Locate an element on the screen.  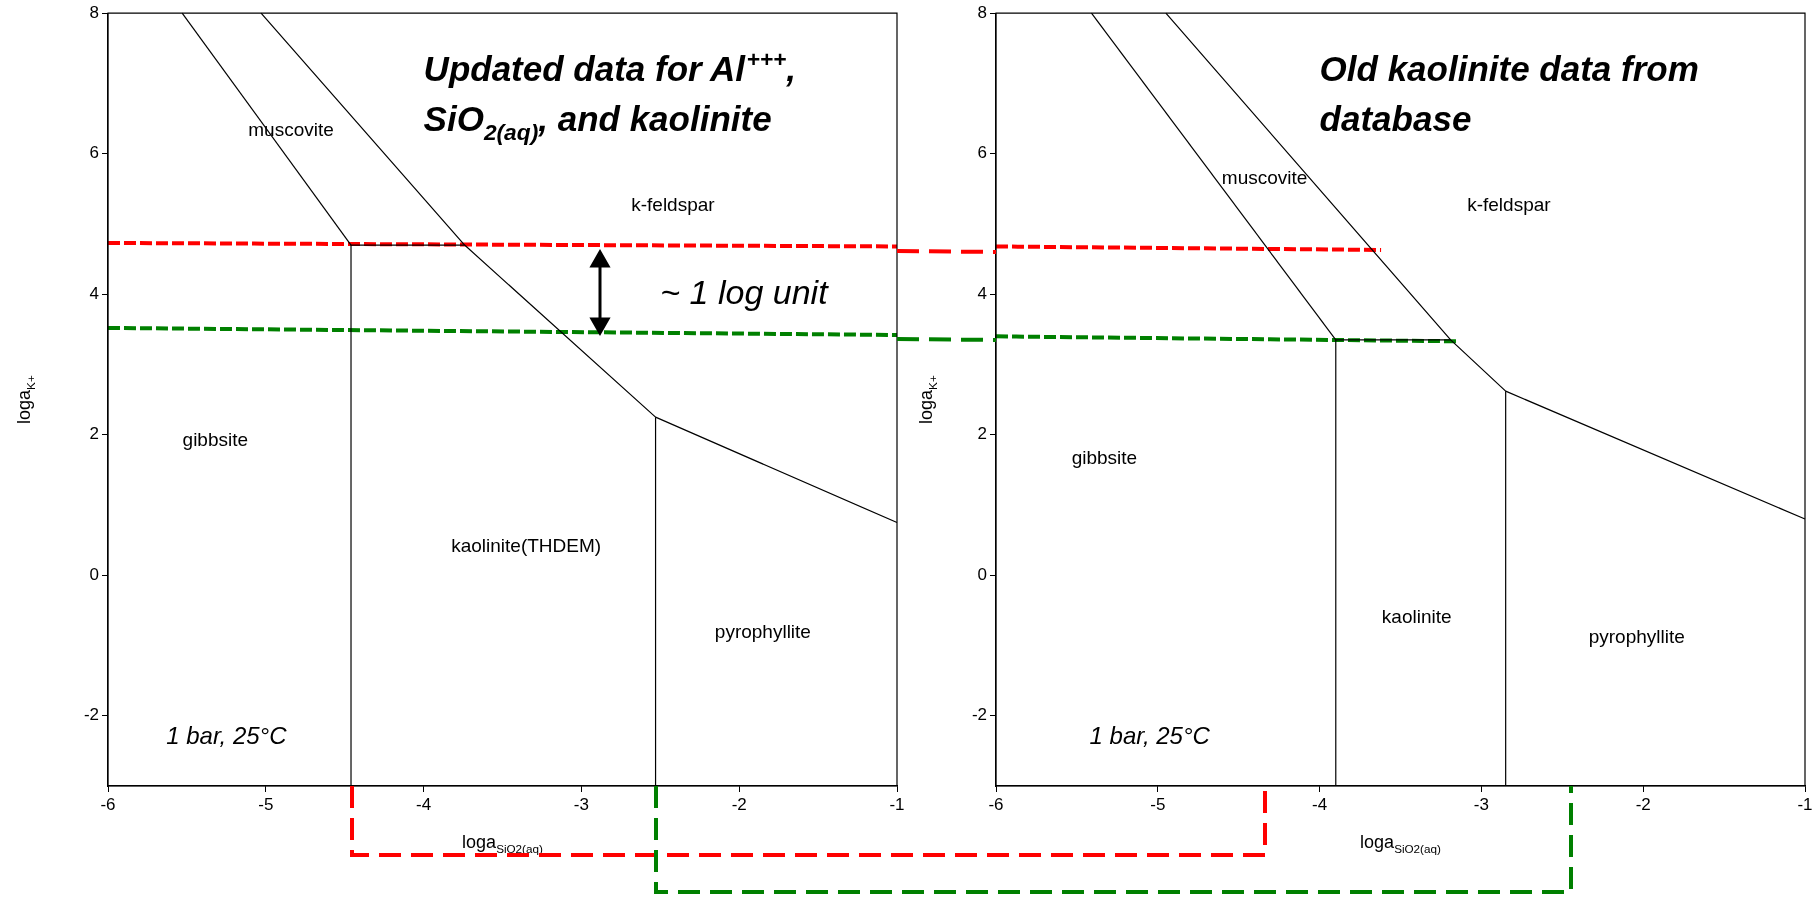
text: Old kaolinite data from database is located at coordinates (1509, 94).